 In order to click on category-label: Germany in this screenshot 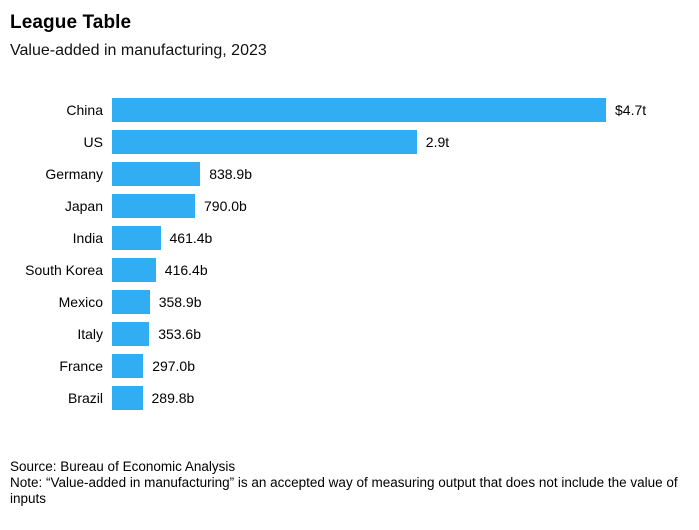, I will do `click(74, 174)`.